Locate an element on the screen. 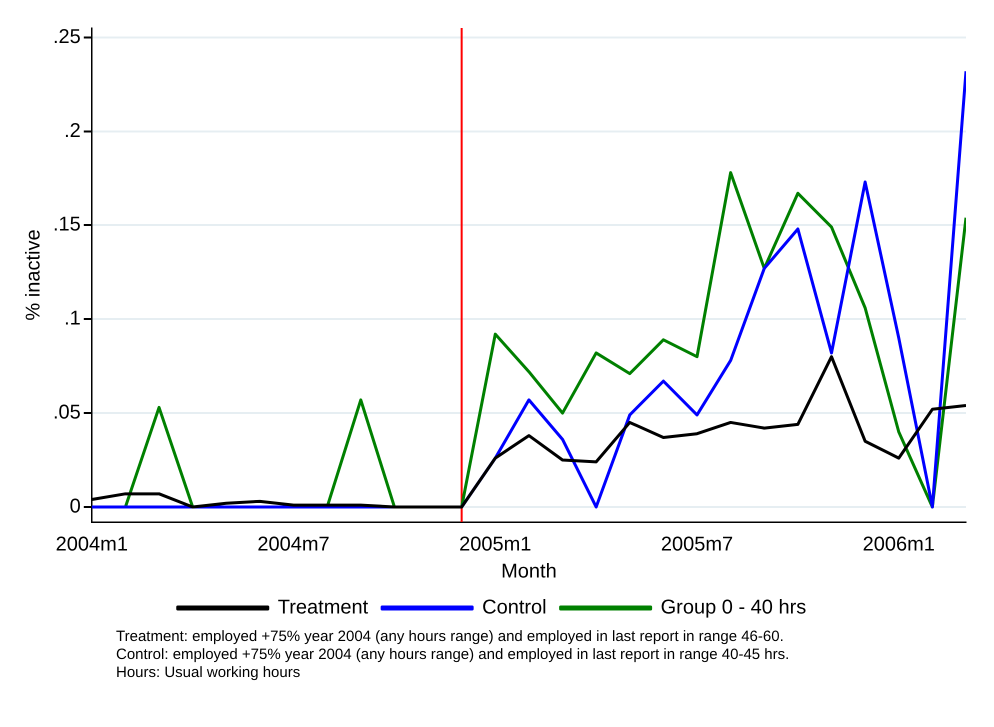 The image size is (994, 727). legend-label: Group 0 - 40 hrs is located at coordinates (733, 607).